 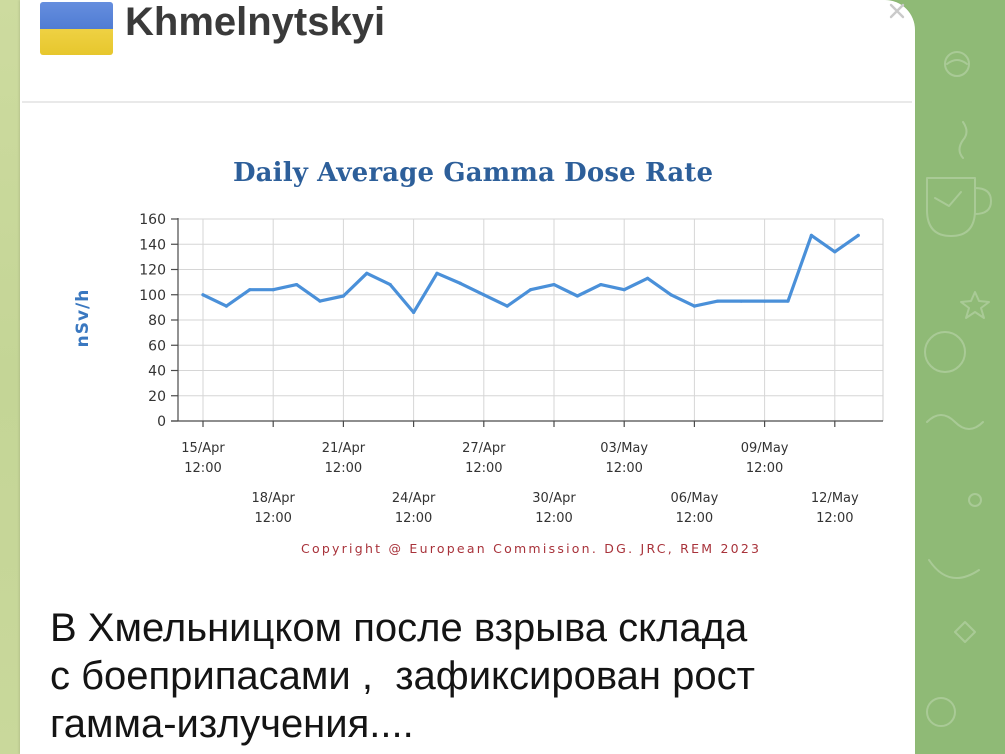 I want to click on x-tick-label-date: 03/May, so click(x=624, y=448).